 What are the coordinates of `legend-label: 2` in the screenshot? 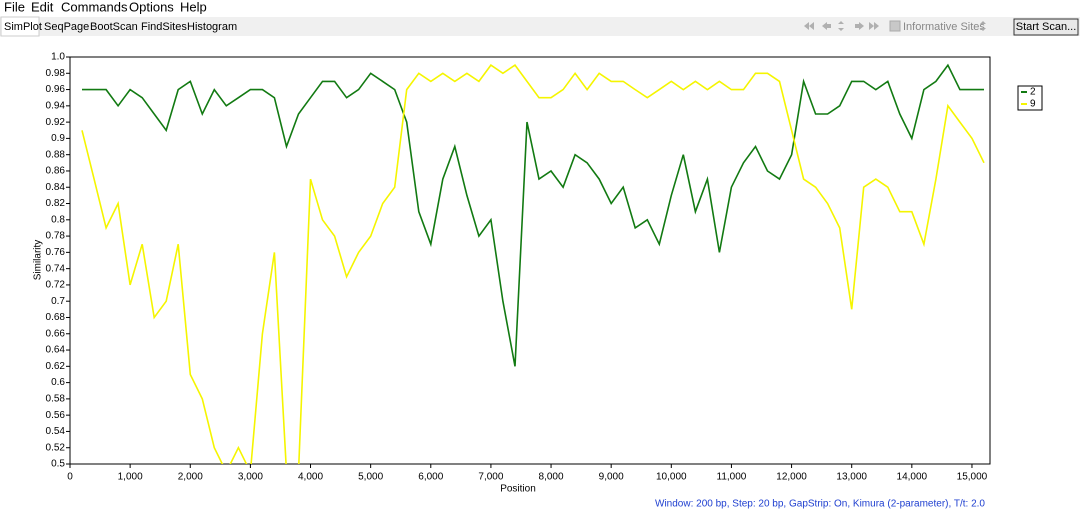 It's located at (1033, 92).